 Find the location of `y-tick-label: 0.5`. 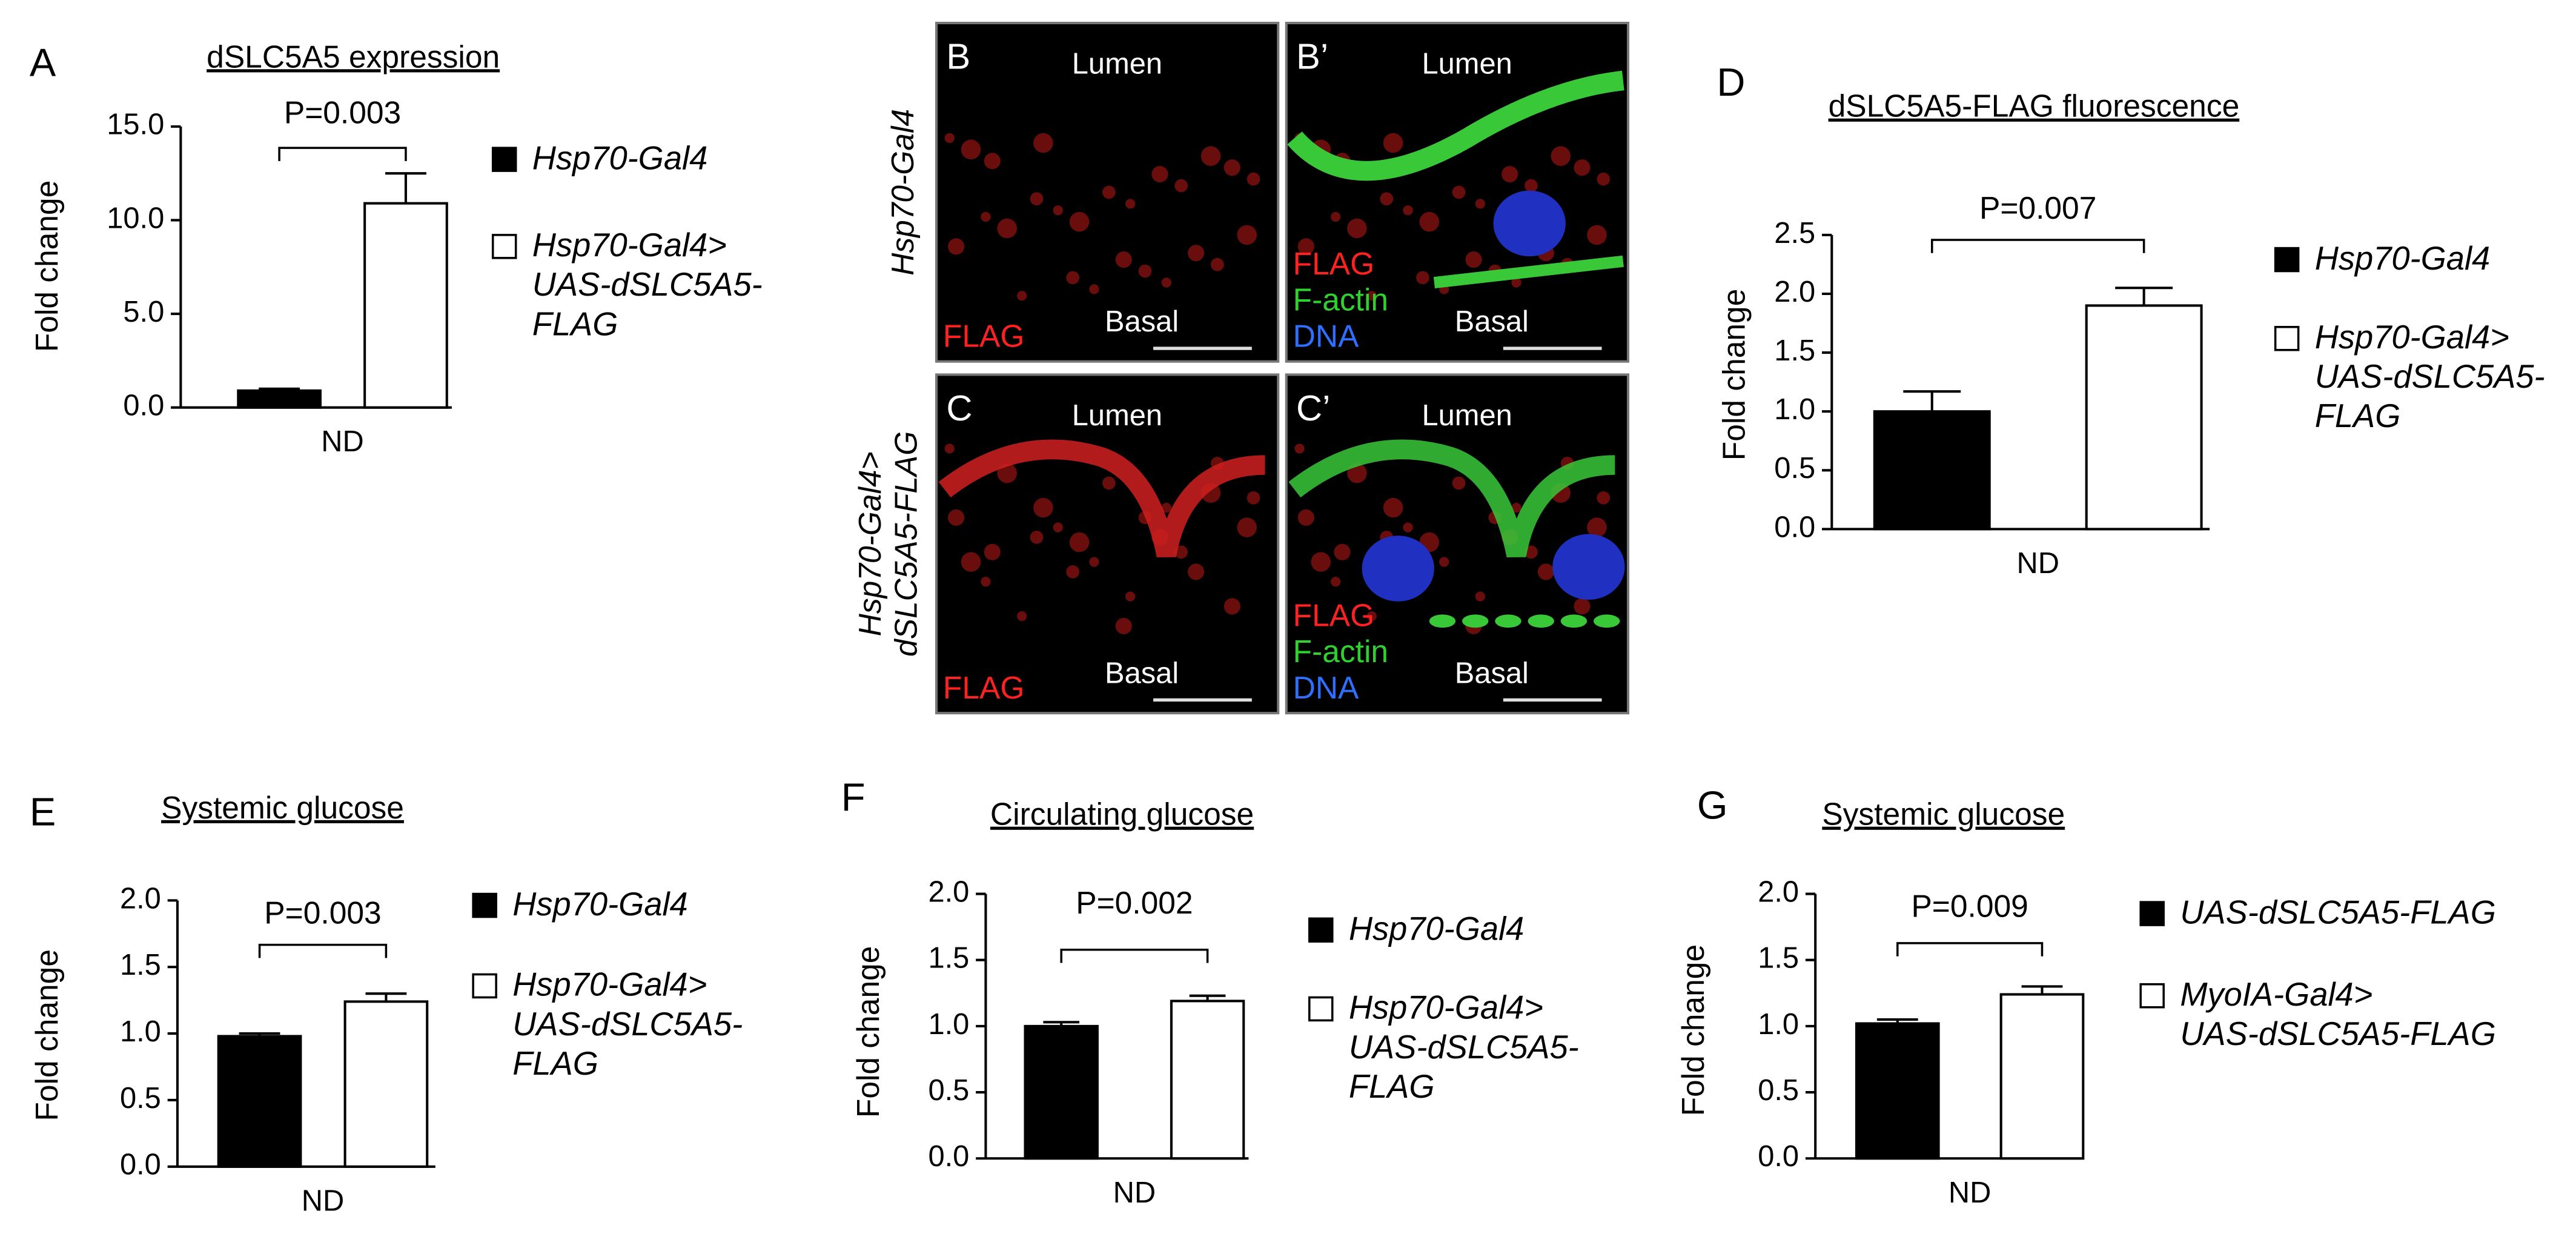

y-tick-label: 0.5 is located at coordinates (1778, 1090).